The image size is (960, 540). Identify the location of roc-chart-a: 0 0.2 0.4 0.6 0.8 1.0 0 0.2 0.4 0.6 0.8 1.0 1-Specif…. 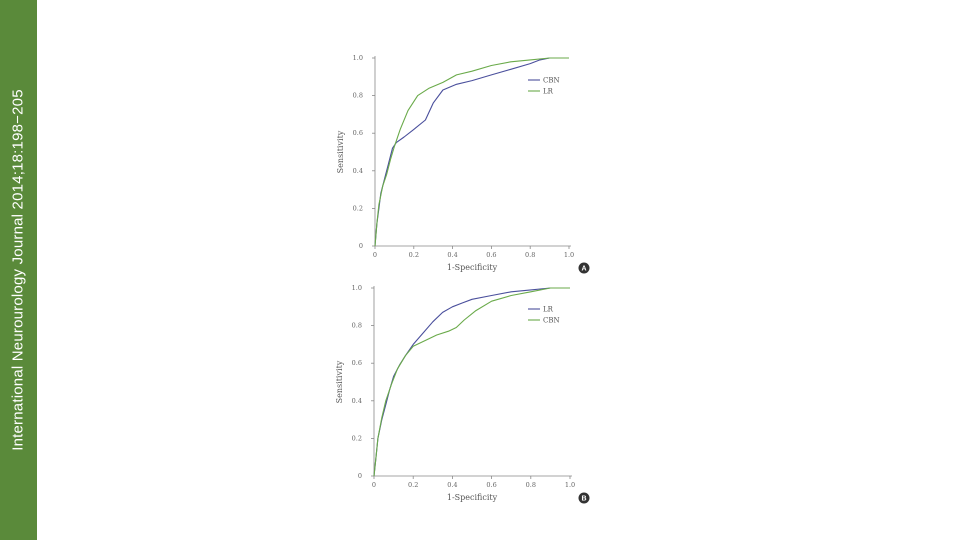
(463, 164).